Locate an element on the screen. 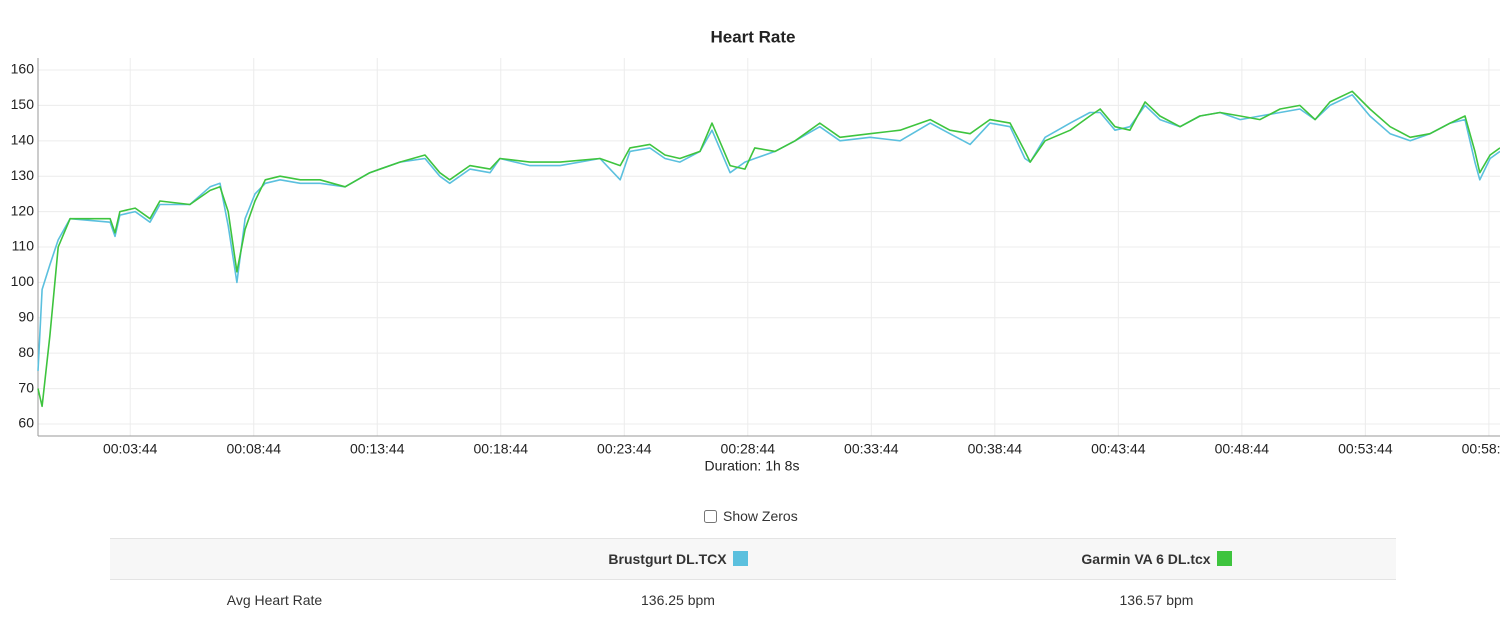  header-row: Brustgurt DL.TCX Garmin VA 6 DL.tcx is located at coordinates (753, 559).